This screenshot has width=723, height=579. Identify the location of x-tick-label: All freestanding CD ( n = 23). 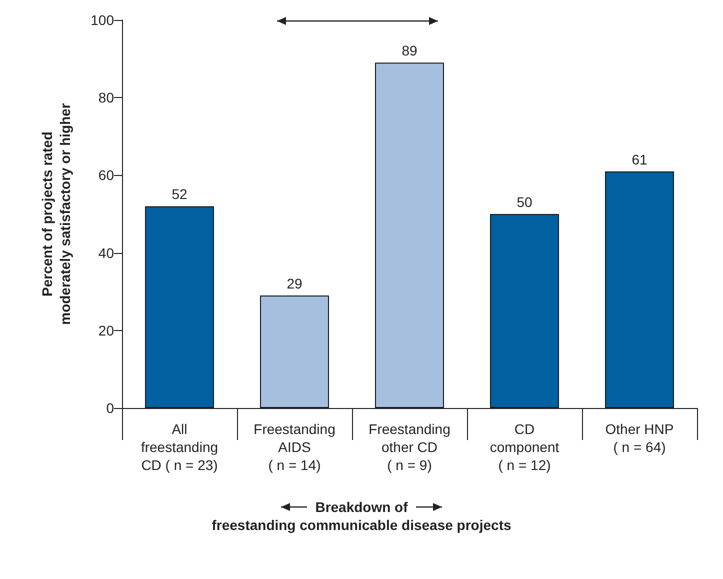
(179, 447).